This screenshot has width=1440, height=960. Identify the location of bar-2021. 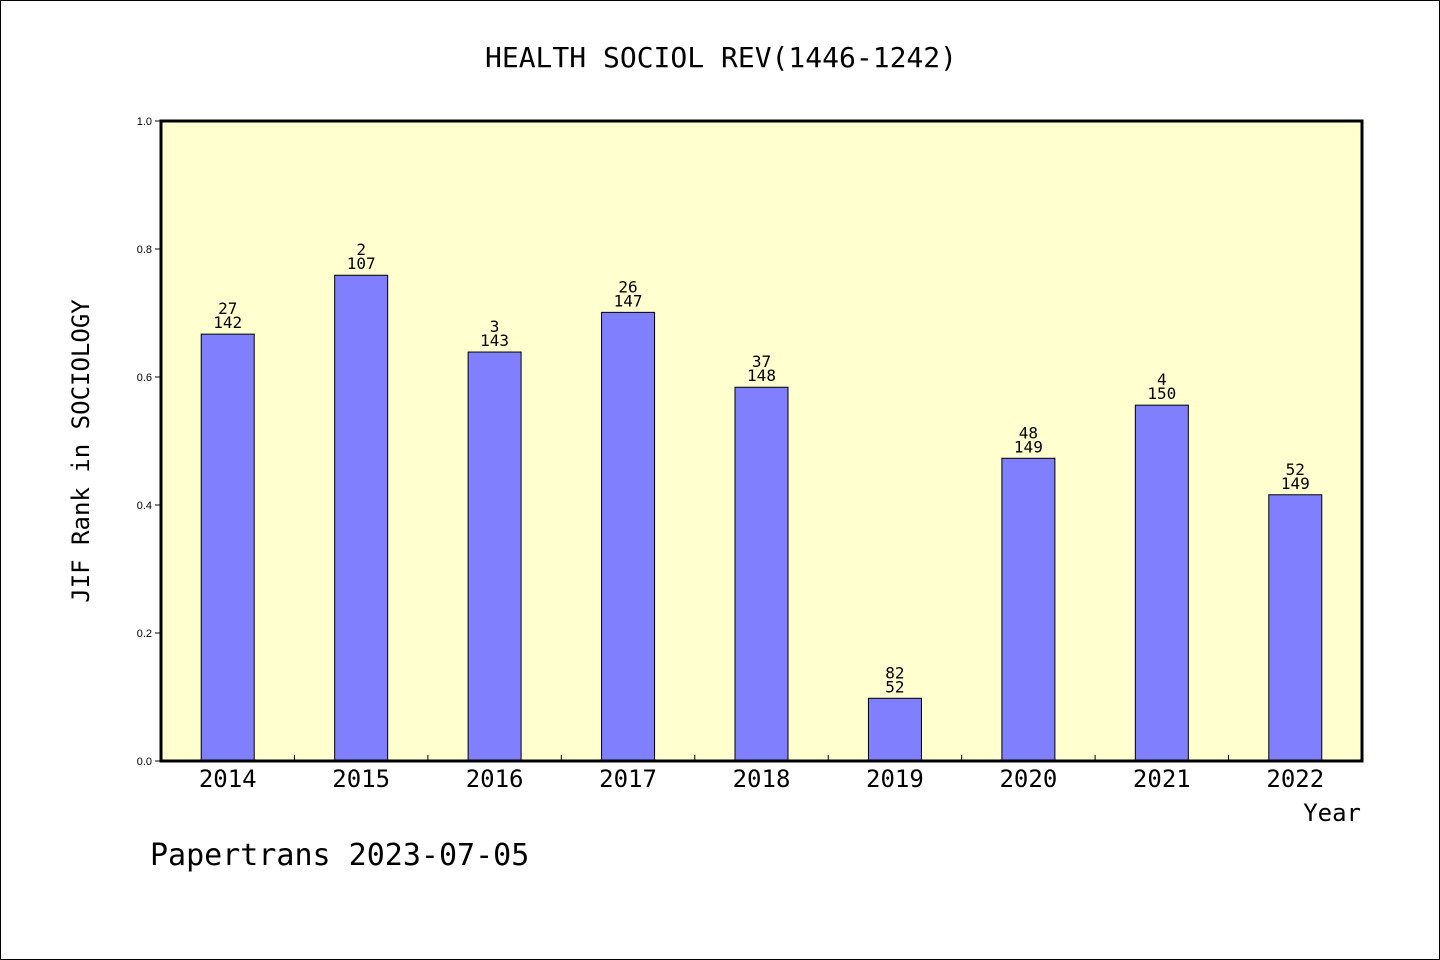
(1161, 583).